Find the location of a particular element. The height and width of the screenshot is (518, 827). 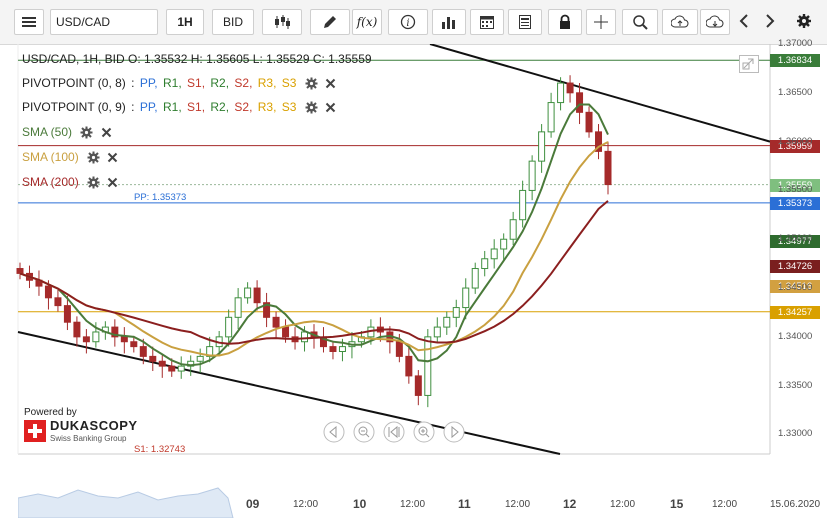

chart-type-button is located at coordinates (282, 22).